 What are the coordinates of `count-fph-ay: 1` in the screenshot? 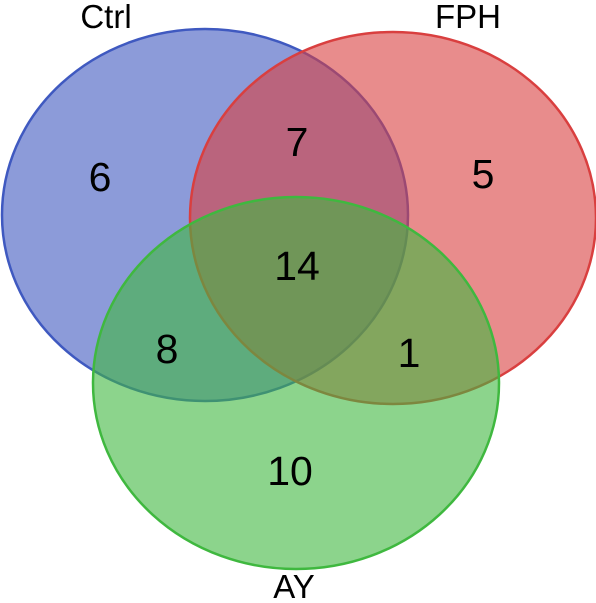 It's located at (409, 353).